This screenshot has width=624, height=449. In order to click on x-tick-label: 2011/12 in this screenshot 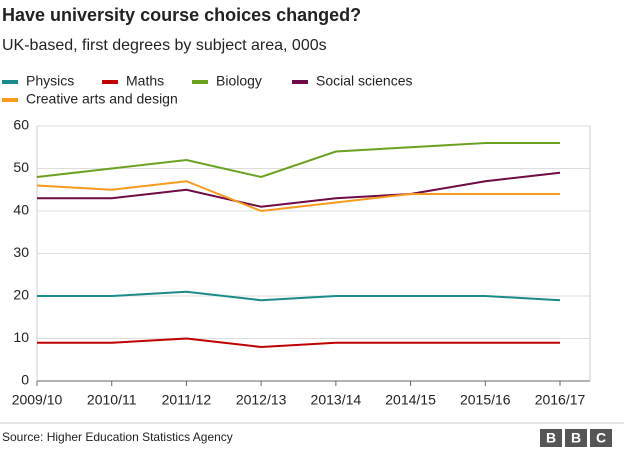, I will do `click(187, 400)`.